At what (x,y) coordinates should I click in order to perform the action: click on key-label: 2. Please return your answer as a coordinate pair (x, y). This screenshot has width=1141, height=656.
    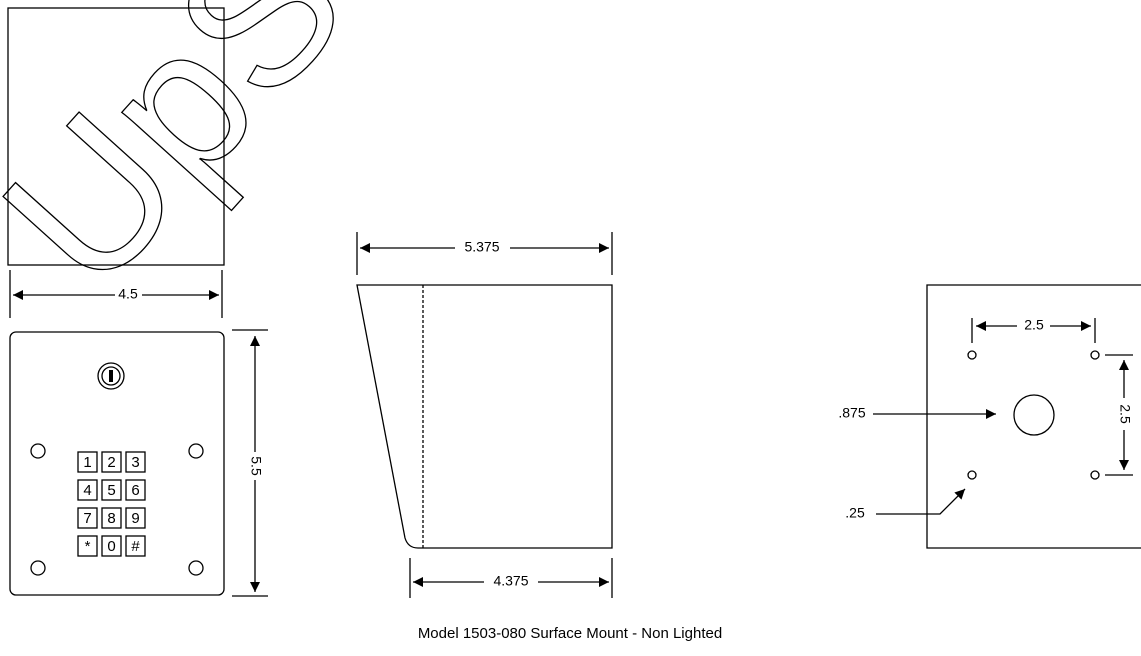
    Looking at the image, I should click on (111, 462).